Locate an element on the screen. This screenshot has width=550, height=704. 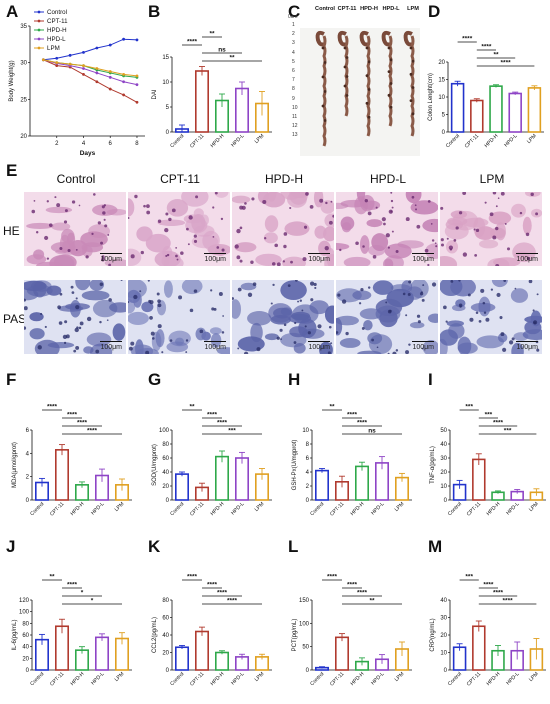
y-tick-label: 6 is located at coordinates (308, 459).